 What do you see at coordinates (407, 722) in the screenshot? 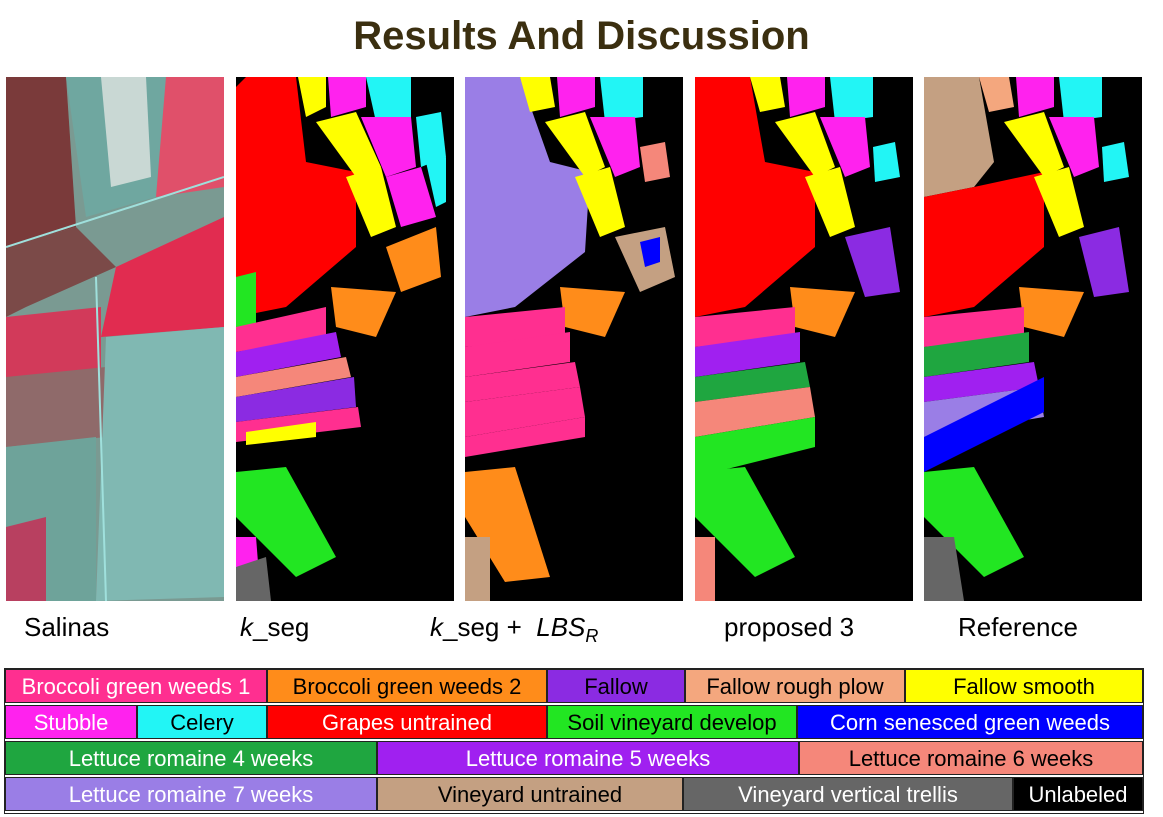
I see `legend-item: Grapes untrained` at bounding box center [407, 722].